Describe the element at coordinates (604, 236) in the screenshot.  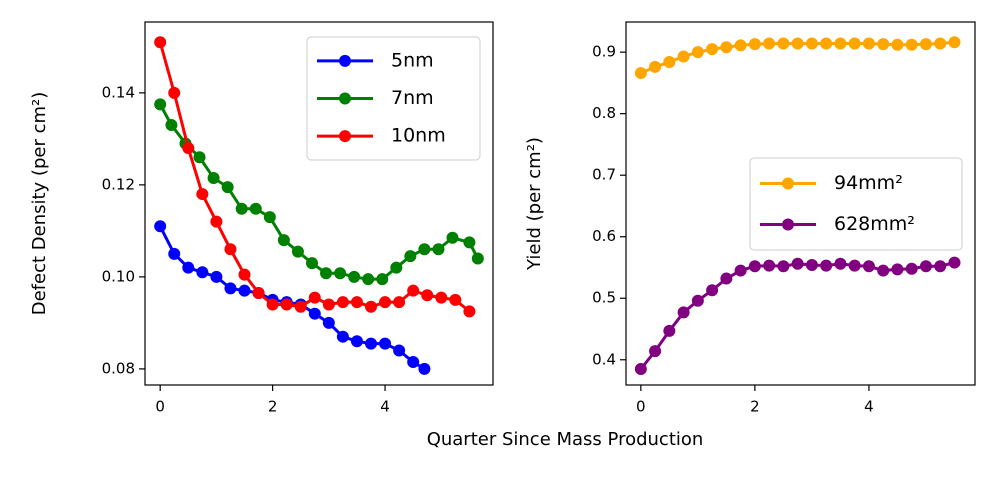
I see `y-tick-label: 0.6` at that location.